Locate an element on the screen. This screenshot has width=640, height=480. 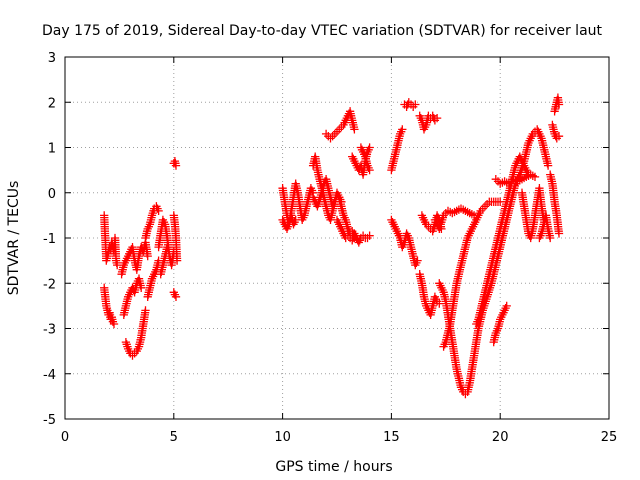
y-tick-label: -5 is located at coordinates (49, 420).